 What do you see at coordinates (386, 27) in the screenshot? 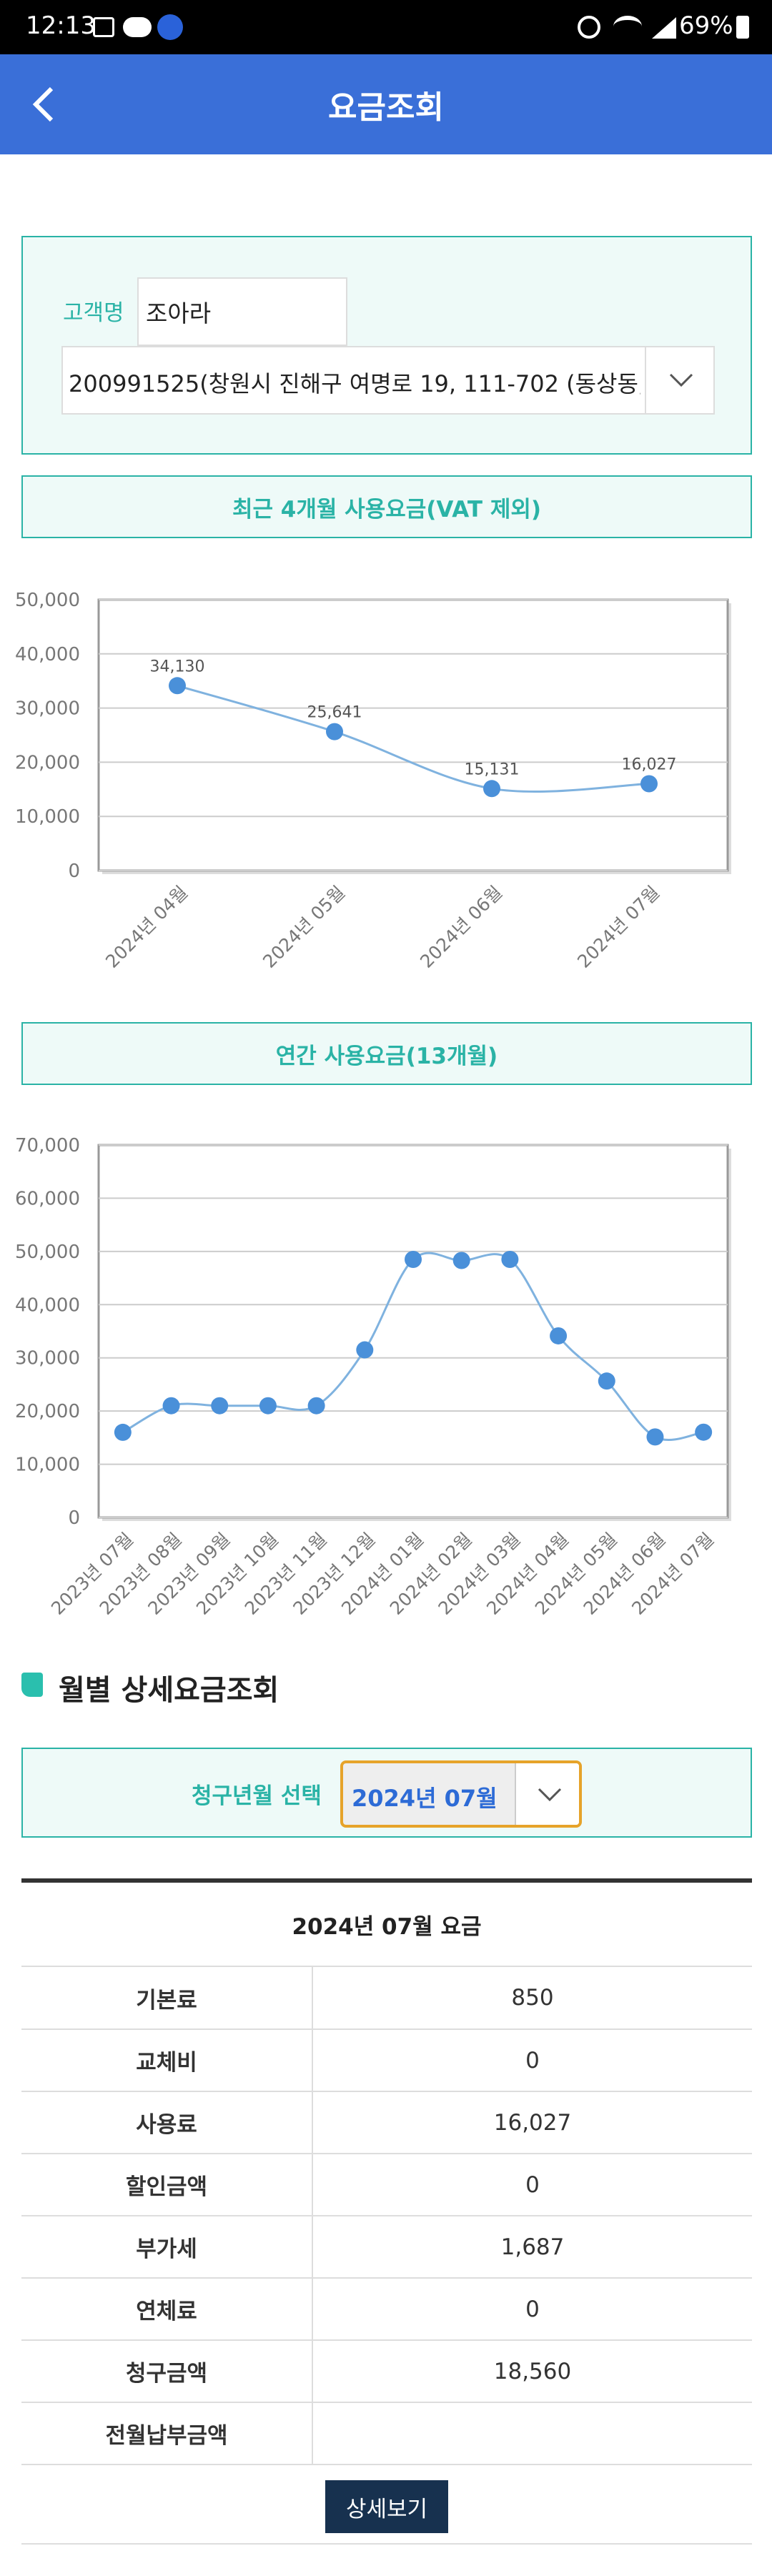
I see `status-bar: 12:13 69%` at bounding box center [386, 27].